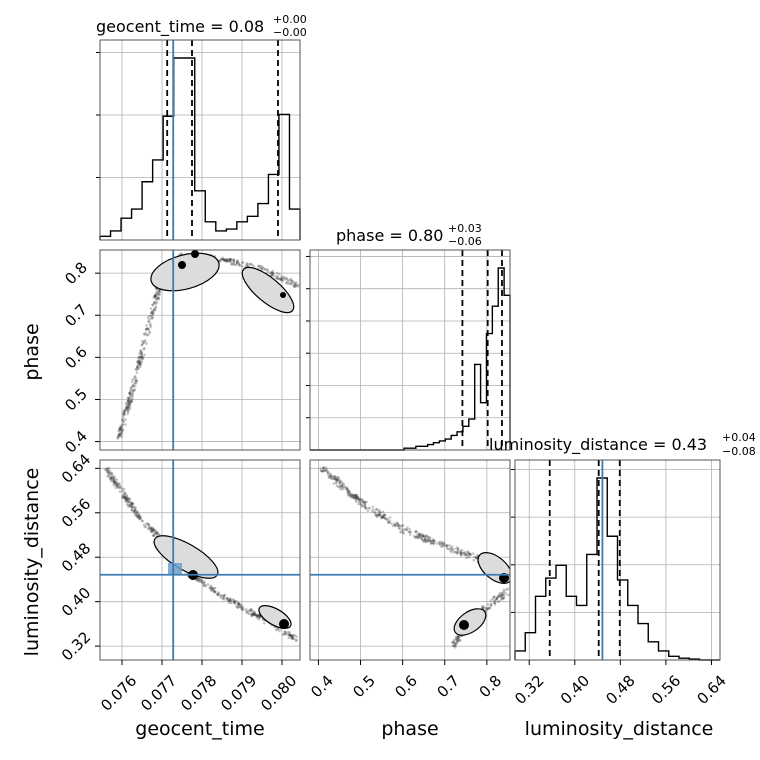  What do you see at coordinates (408, 350) in the screenshot?
I see `hist-phase-panel` at bounding box center [408, 350].